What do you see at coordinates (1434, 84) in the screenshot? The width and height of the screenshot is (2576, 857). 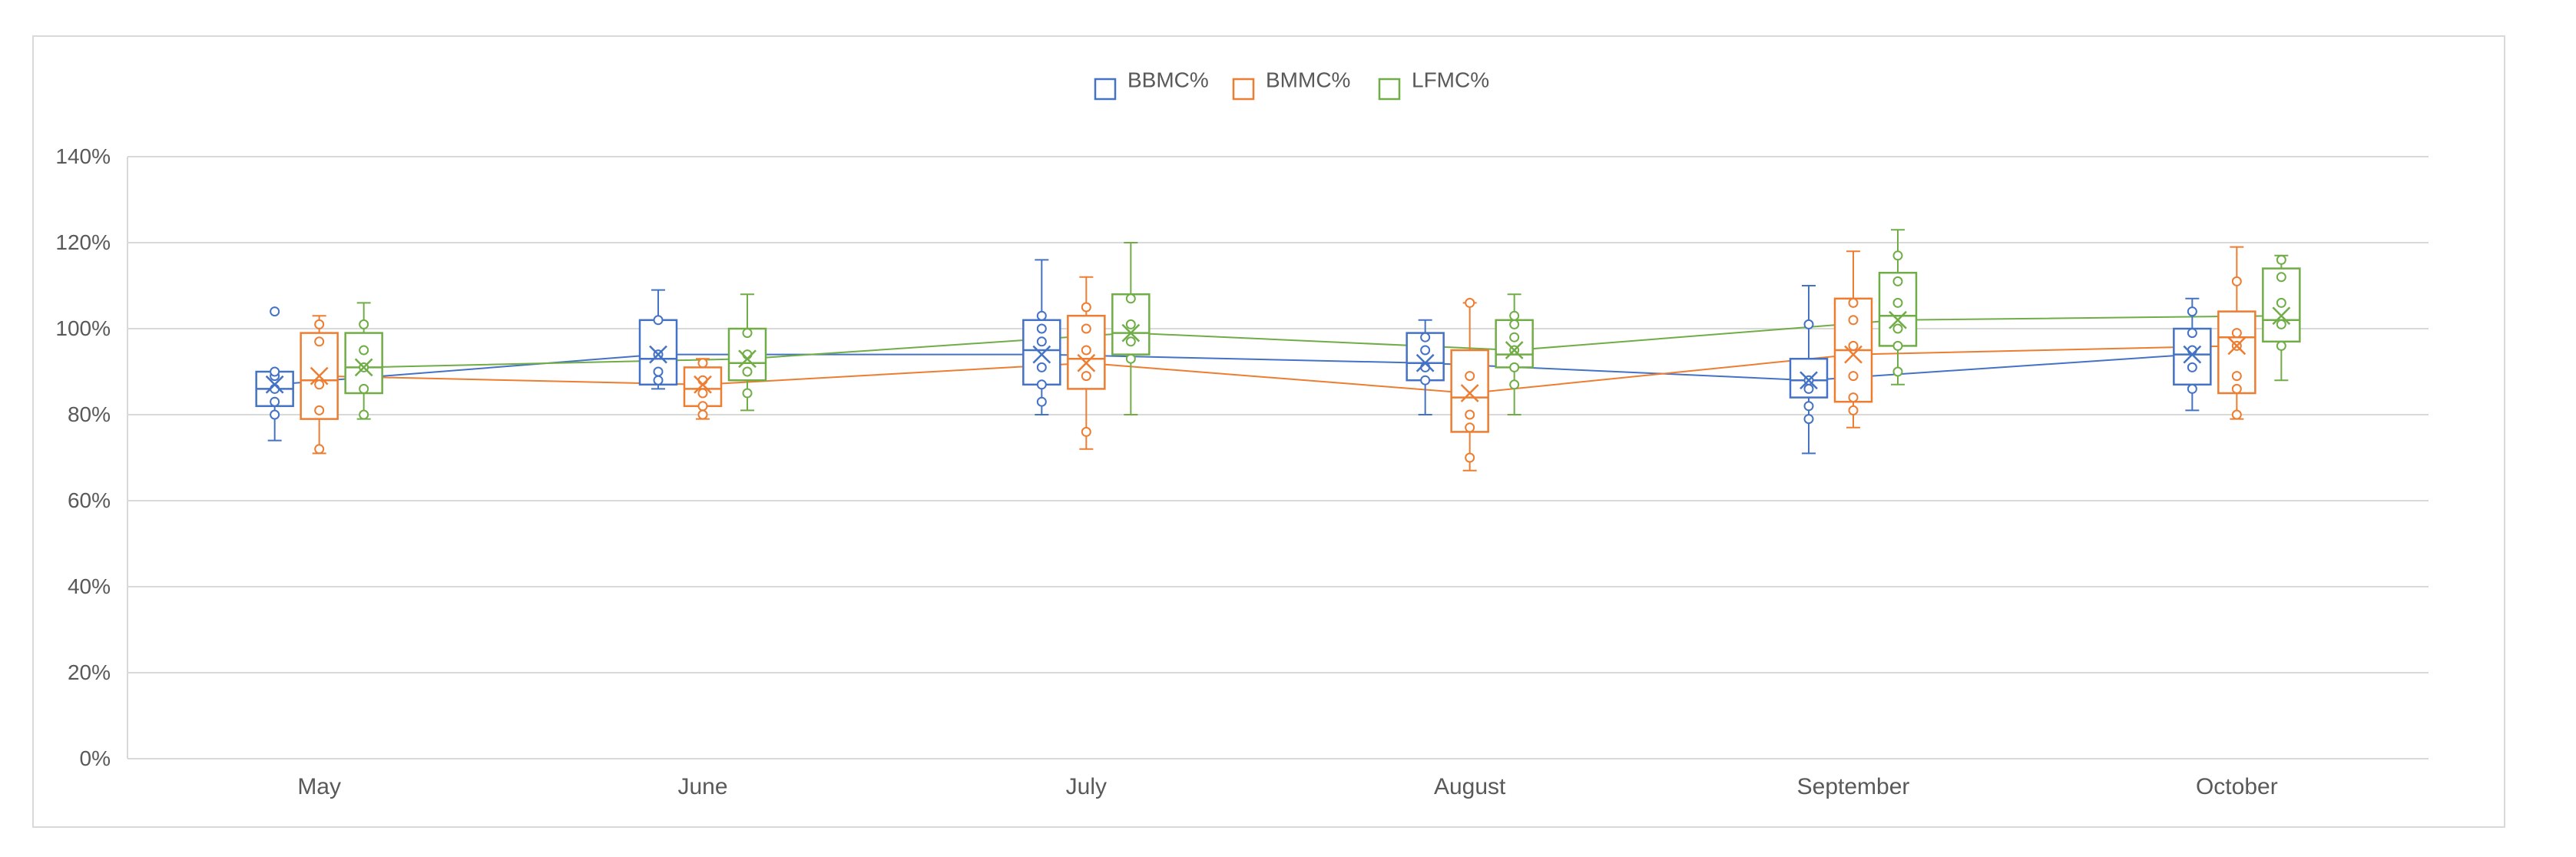 I see `legend-item-lfmc: LFMC%` at bounding box center [1434, 84].